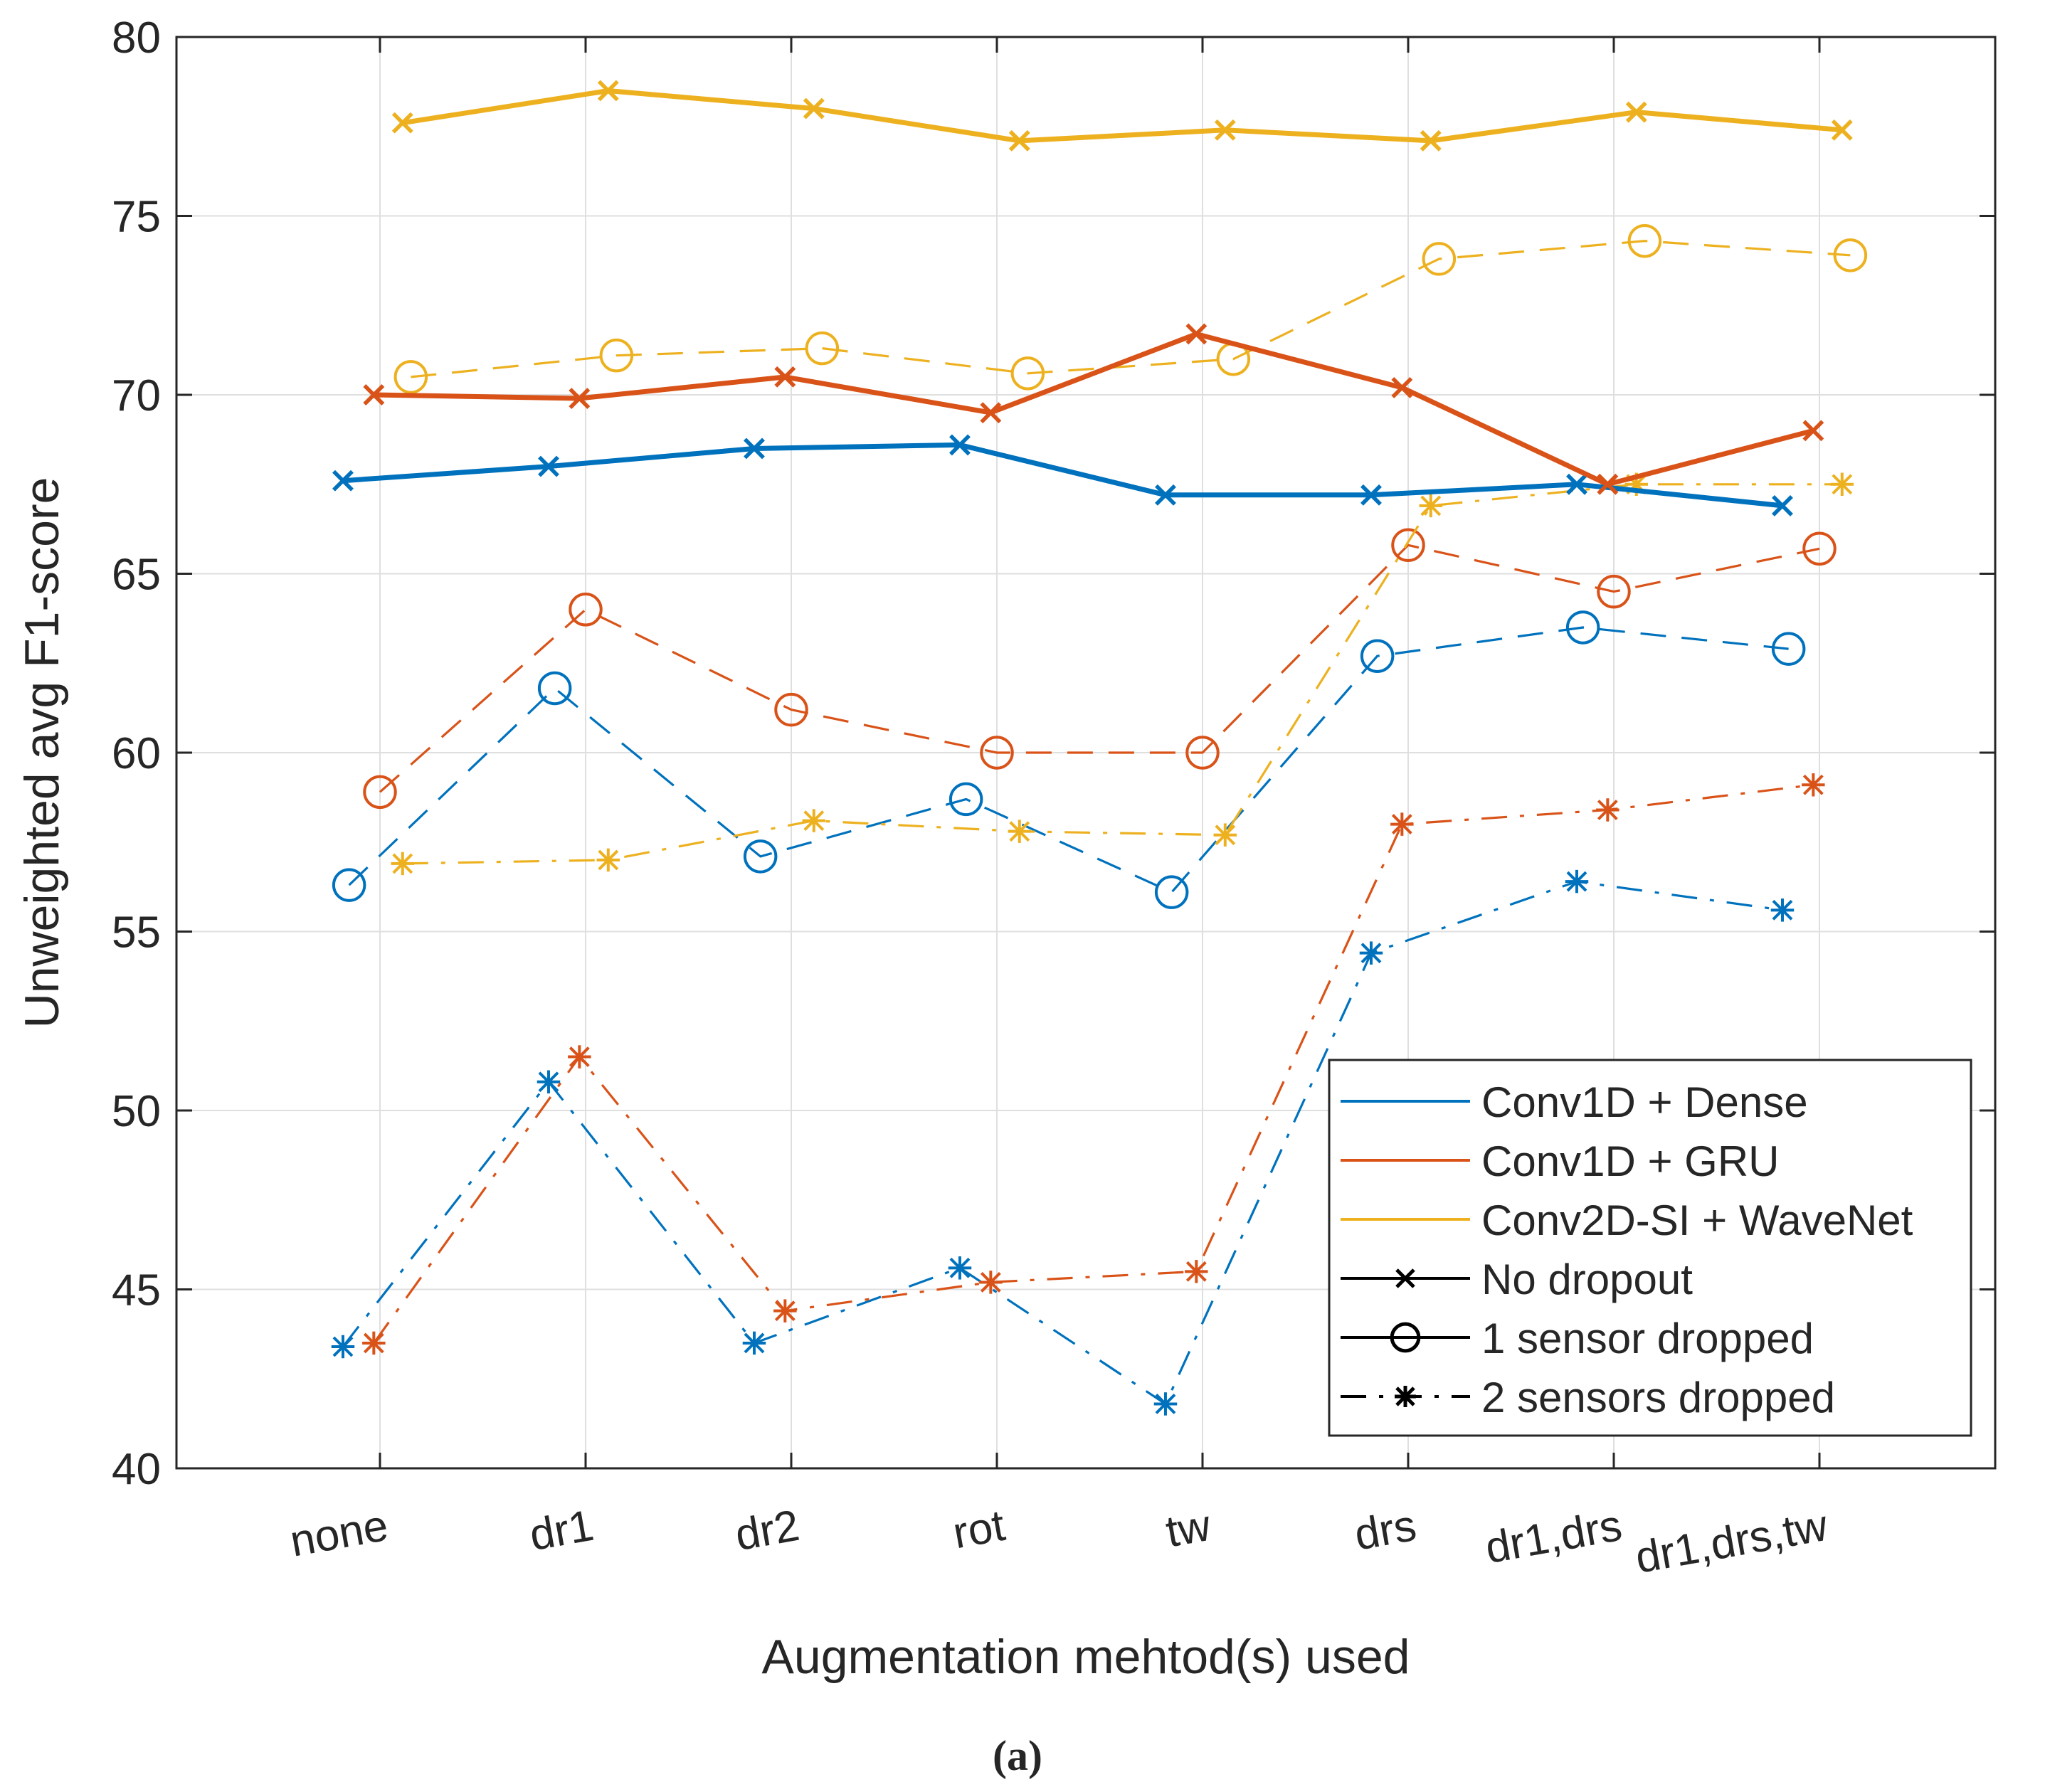 The width and height of the screenshot is (2045, 1792). Describe the element at coordinates (1588, 1397) in the screenshot. I see `legend-entry: 2 sensors dropped` at that location.